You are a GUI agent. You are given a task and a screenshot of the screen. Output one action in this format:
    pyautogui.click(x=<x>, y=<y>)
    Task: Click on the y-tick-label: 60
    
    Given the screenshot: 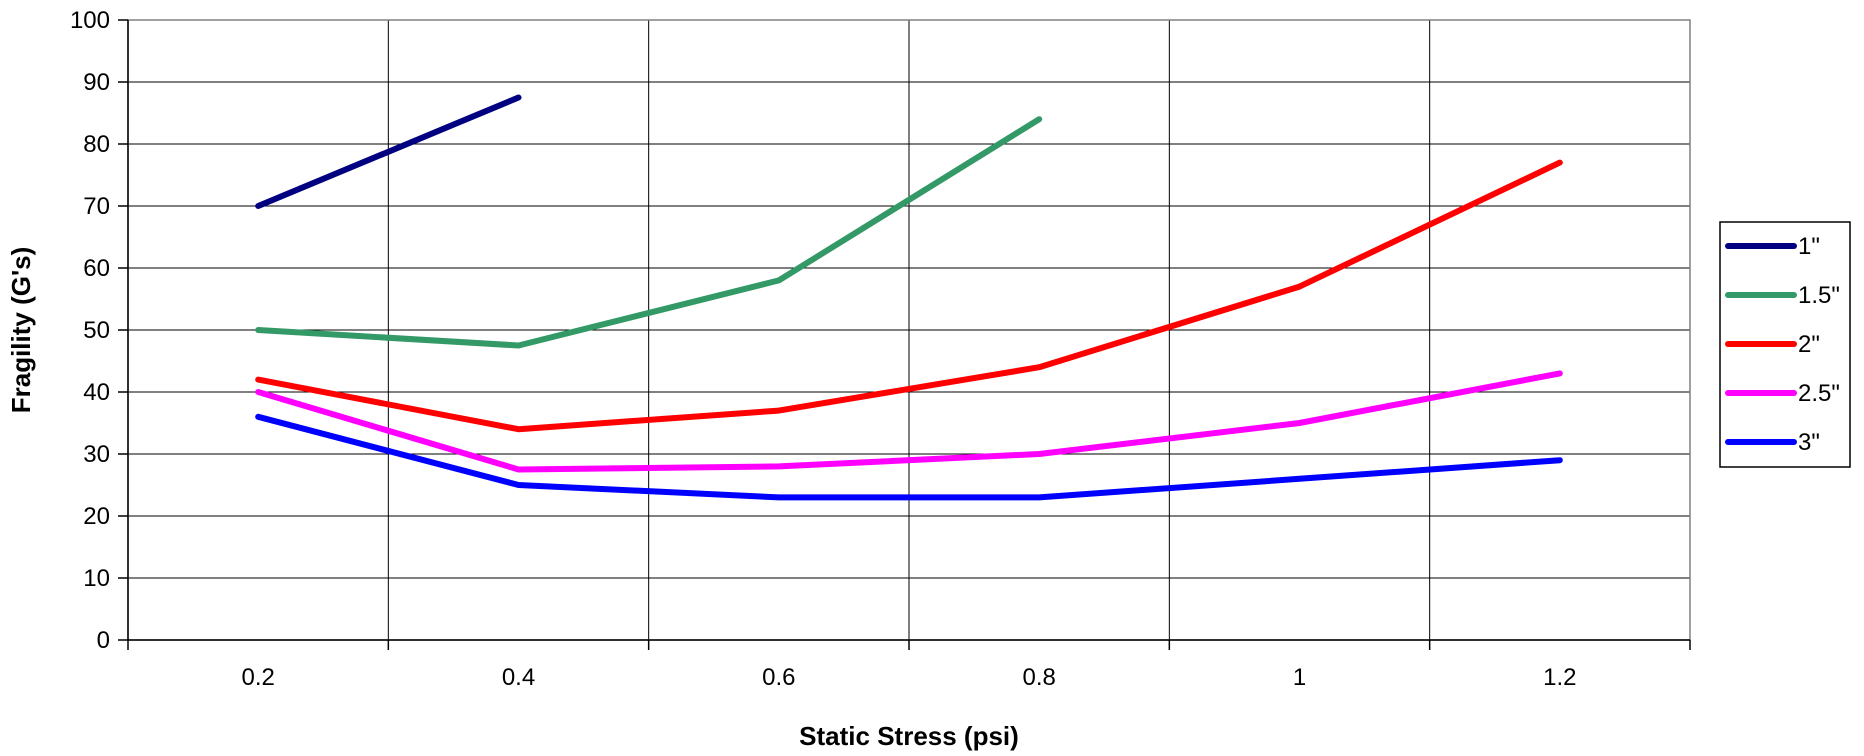 What is the action you would take?
    pyautogui.click(x=96, y=268)
    